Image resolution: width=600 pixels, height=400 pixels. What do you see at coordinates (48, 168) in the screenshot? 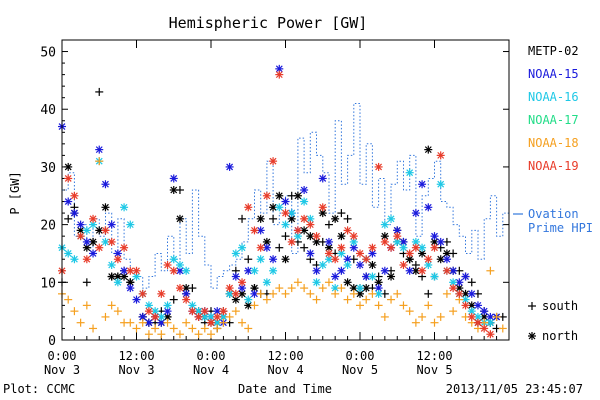
I see `y-tick-label: 30` at bounding box center [48, 168].